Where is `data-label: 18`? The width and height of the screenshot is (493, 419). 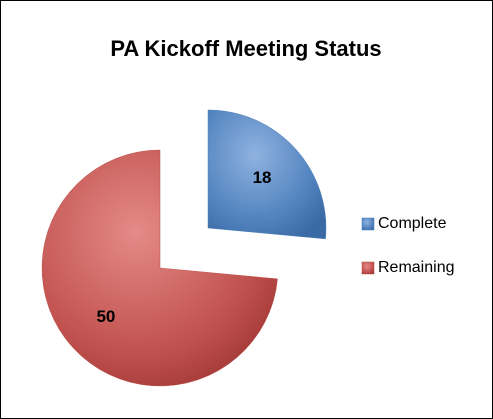 data-label: 18 is located at coordinates (262, 177).